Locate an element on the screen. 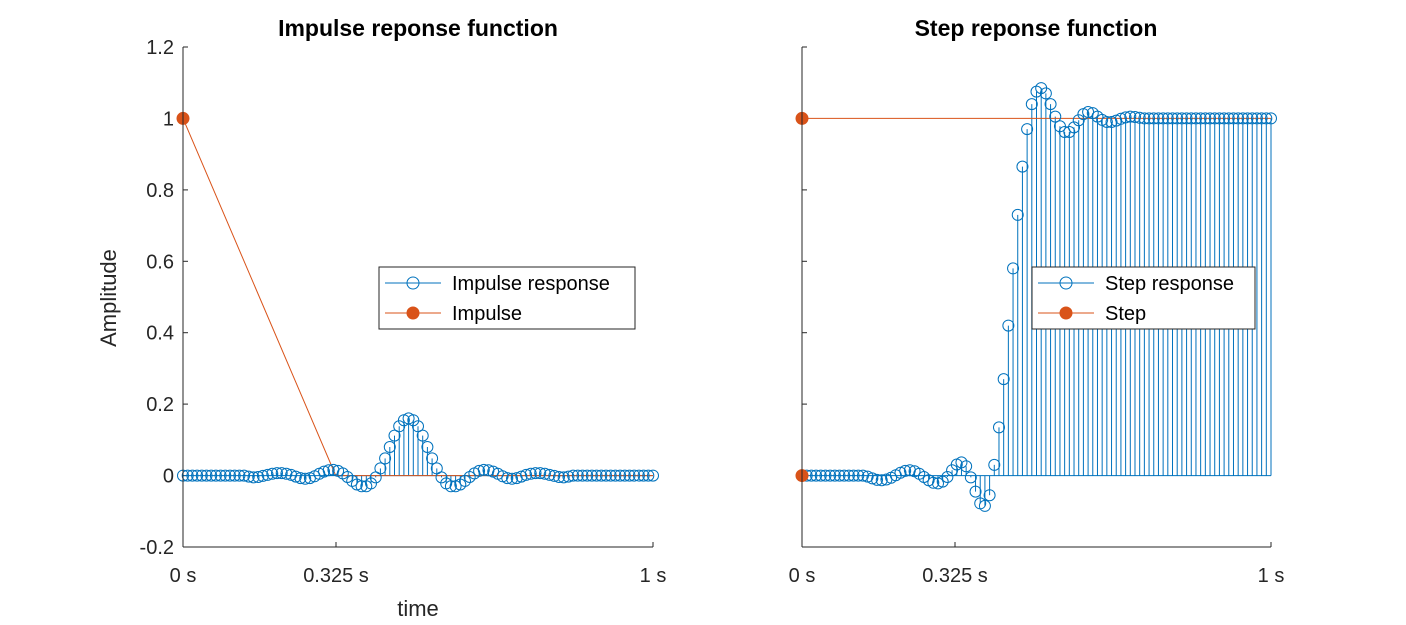 Image resolution: width=1406 pixels, height=625 pixels. impulse-y-tick: 0.2 is located at coordinates (167, 405).